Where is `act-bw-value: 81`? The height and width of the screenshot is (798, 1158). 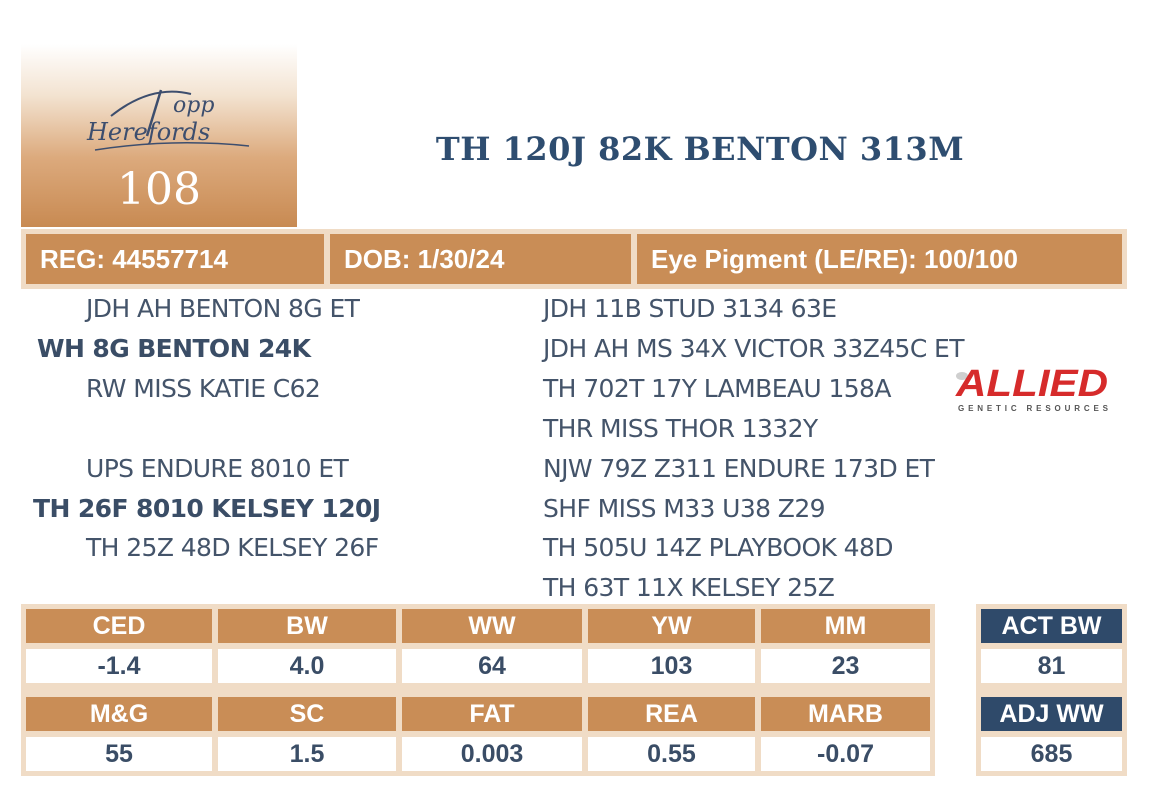 act-bw-value: 81 is located at coordinates (1051, 666).